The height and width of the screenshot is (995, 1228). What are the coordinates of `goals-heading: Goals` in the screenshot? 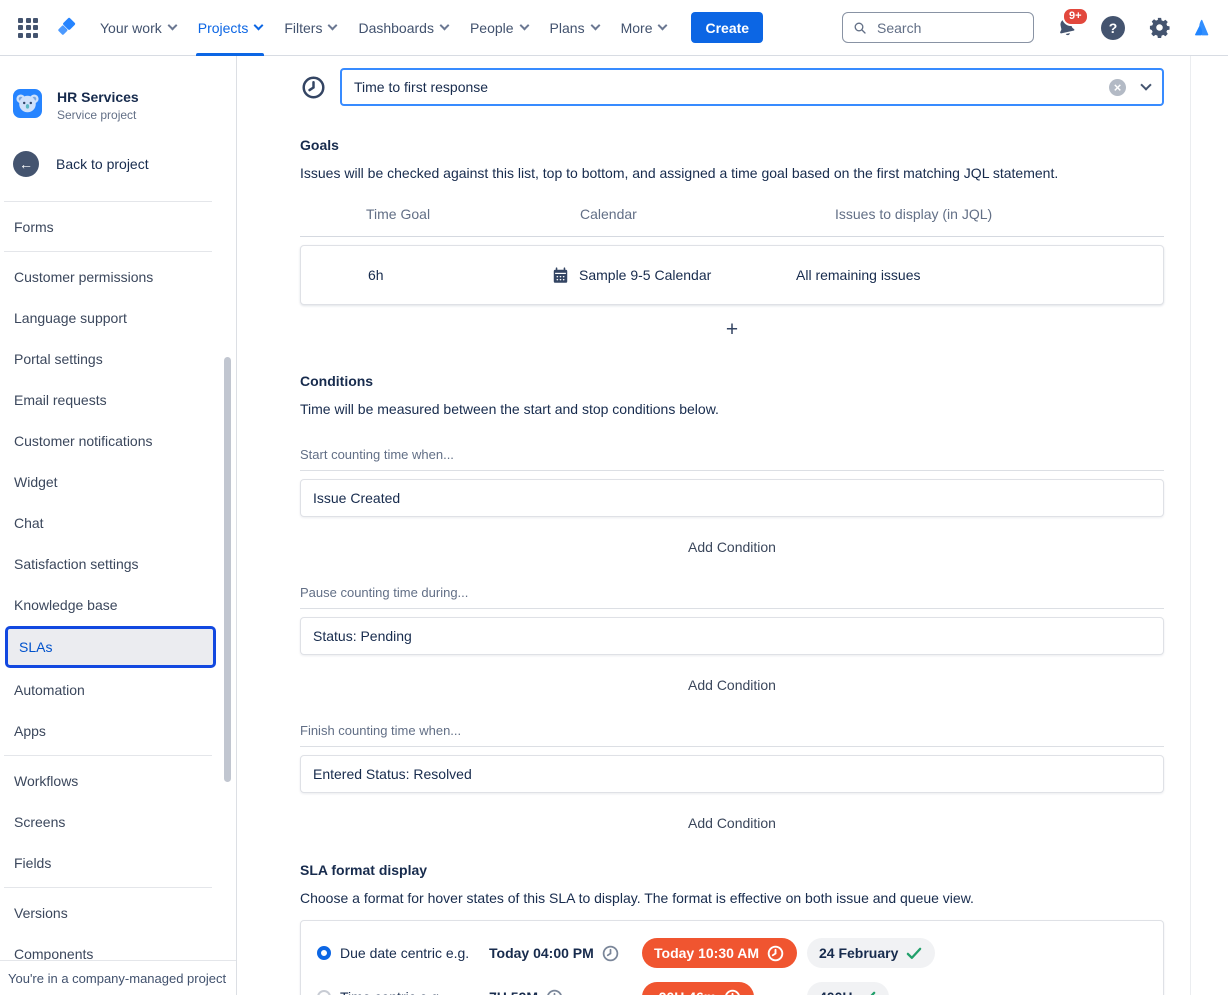 It's located at (319, 145).